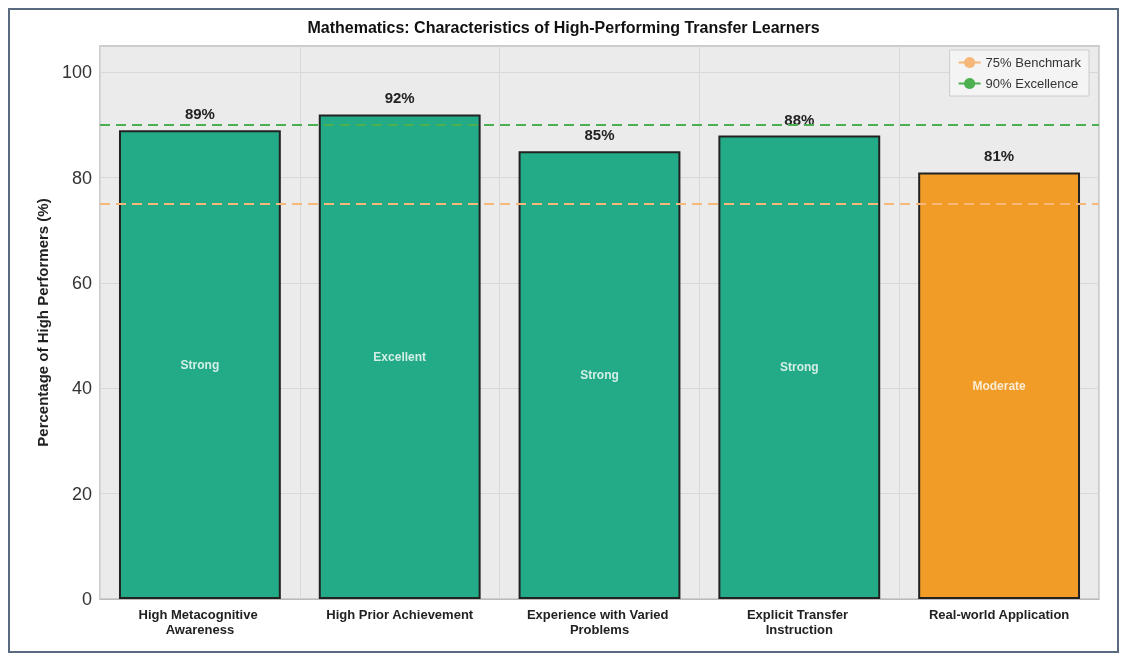 Image resolution: width=1127 pixels, height=661 pixels. I want to click on y-axis-title: Percentage of High Performers (%), so click(42, 322).